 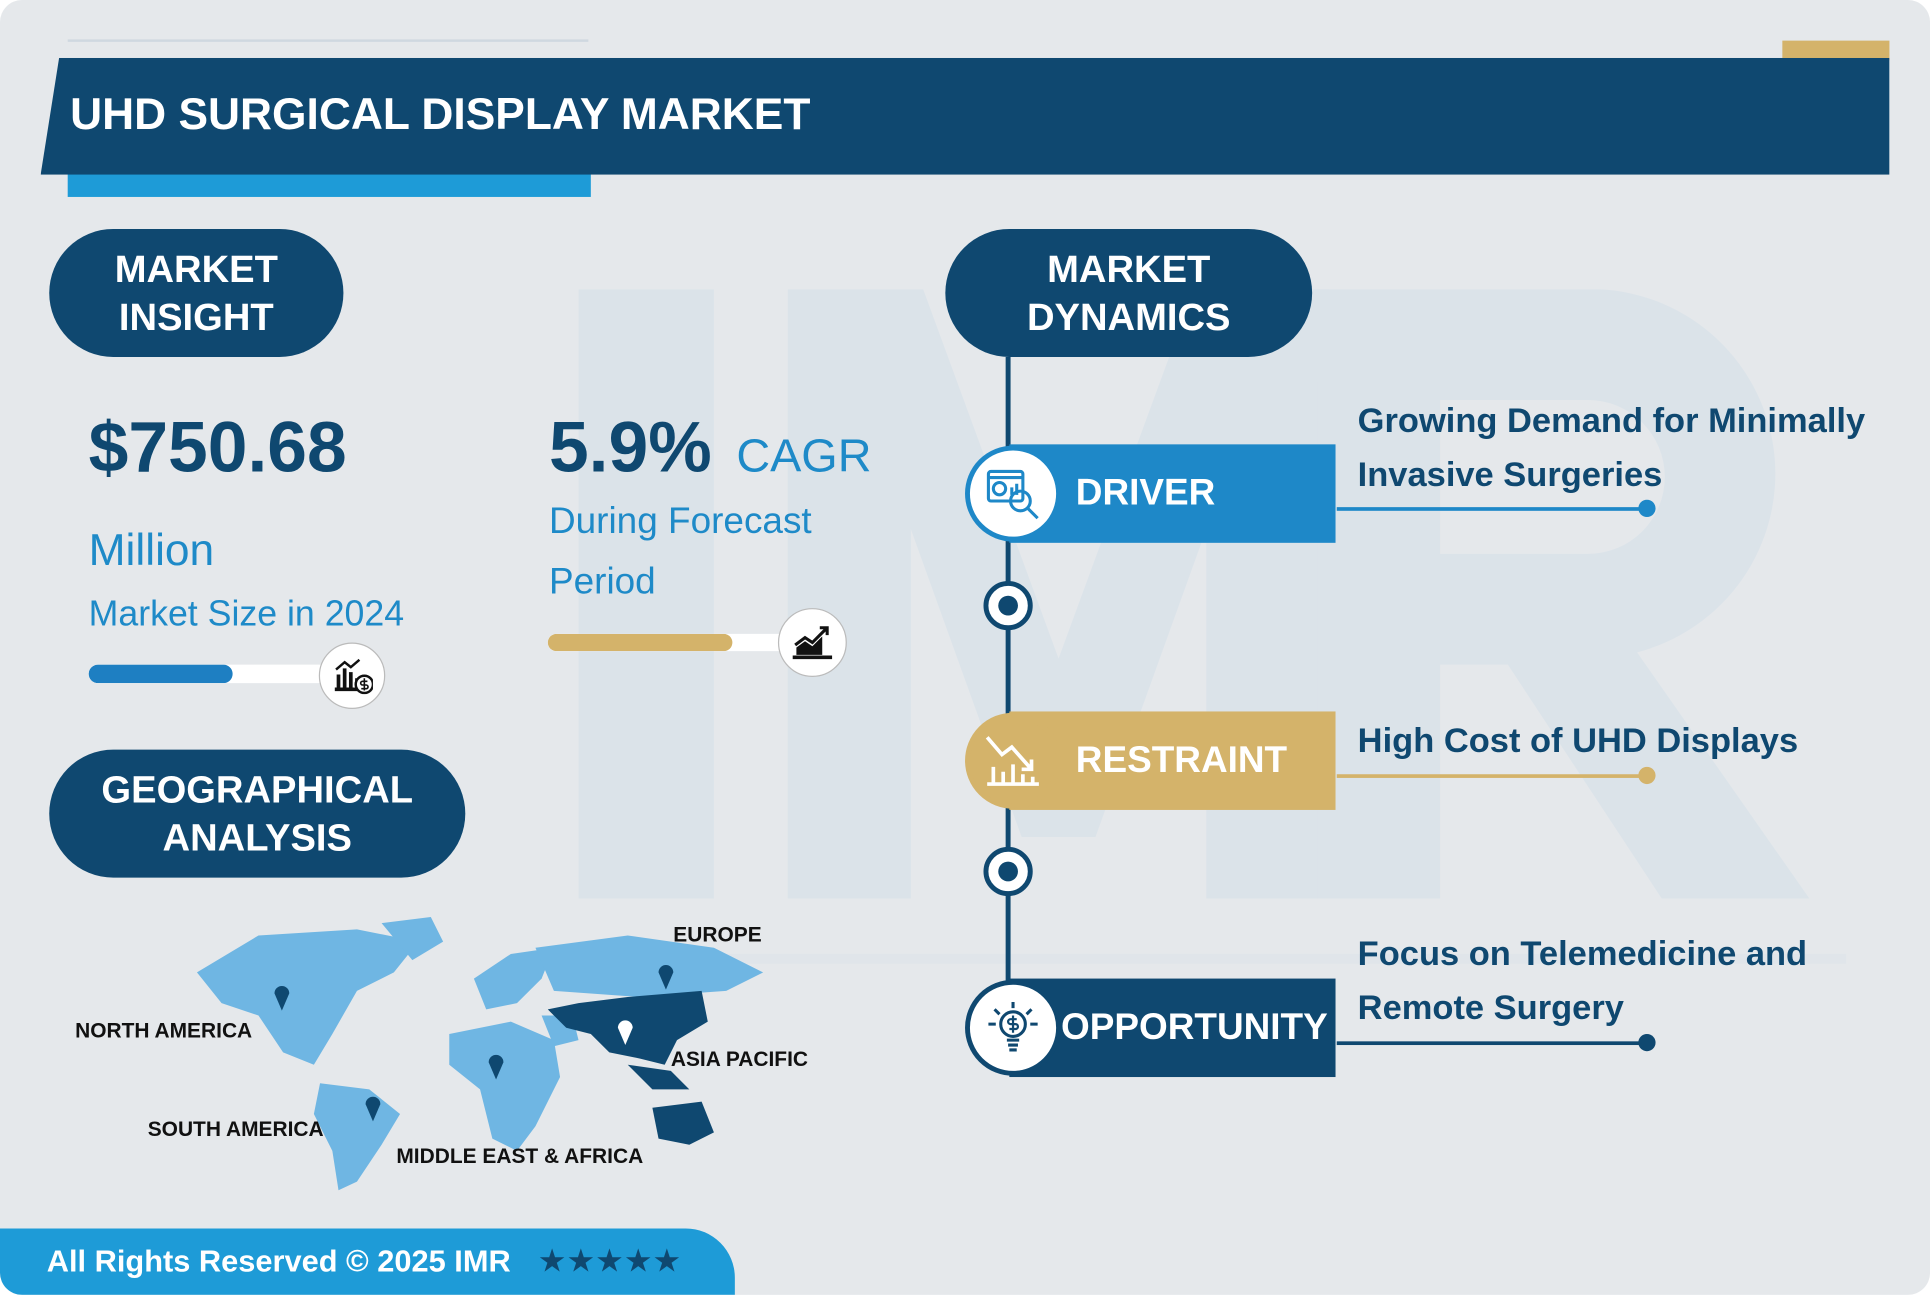 I want to click on restraint-text-line: High Cost of UHD Displays, so click(x=1578, y=740).